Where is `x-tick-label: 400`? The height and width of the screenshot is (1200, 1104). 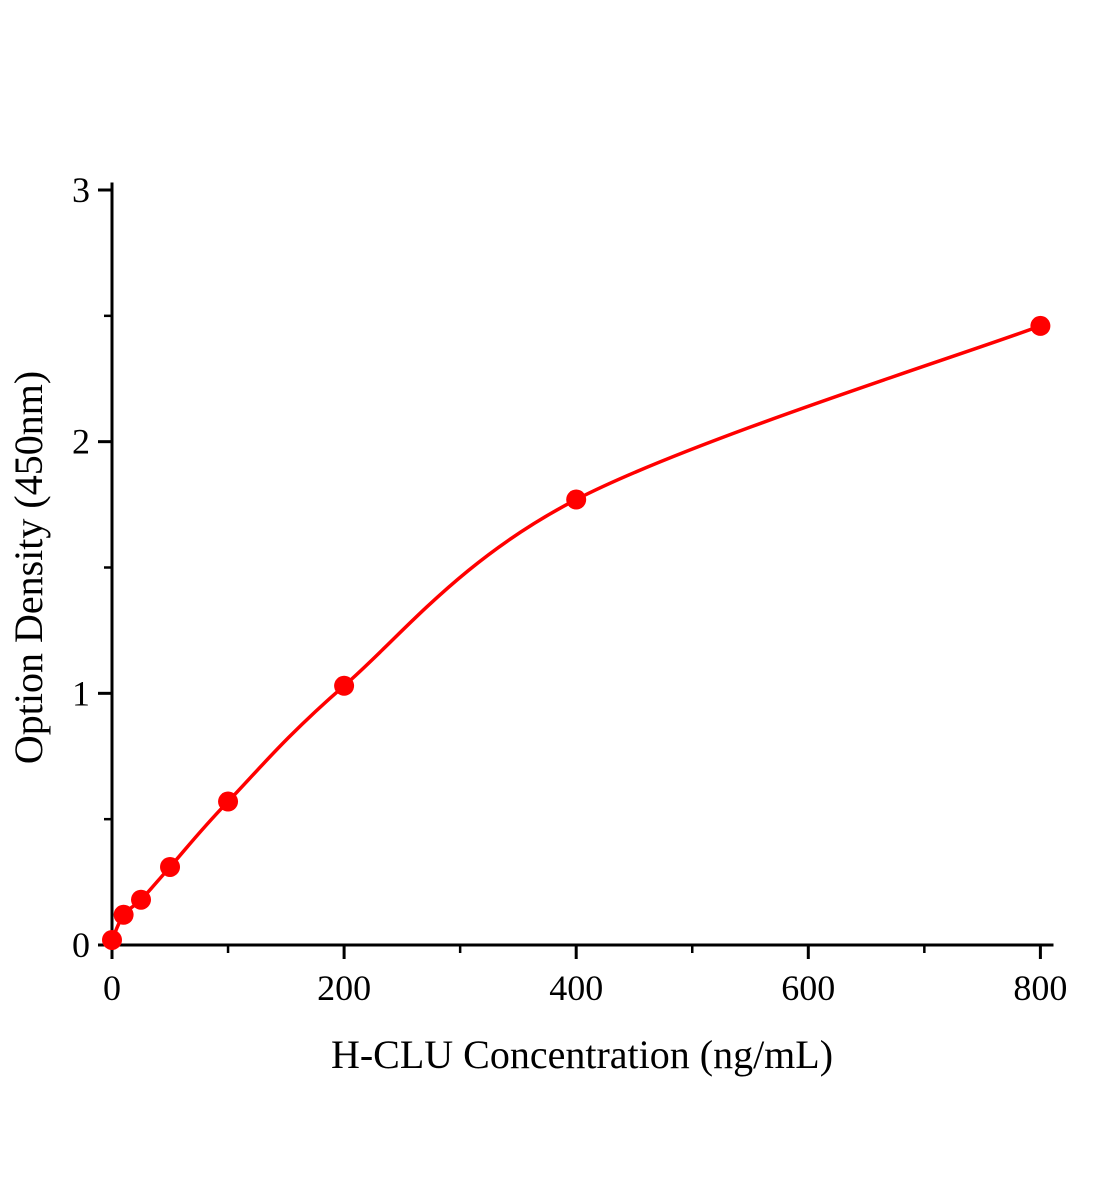
x-tick-label: 400 is located at coordinates (576, 988).